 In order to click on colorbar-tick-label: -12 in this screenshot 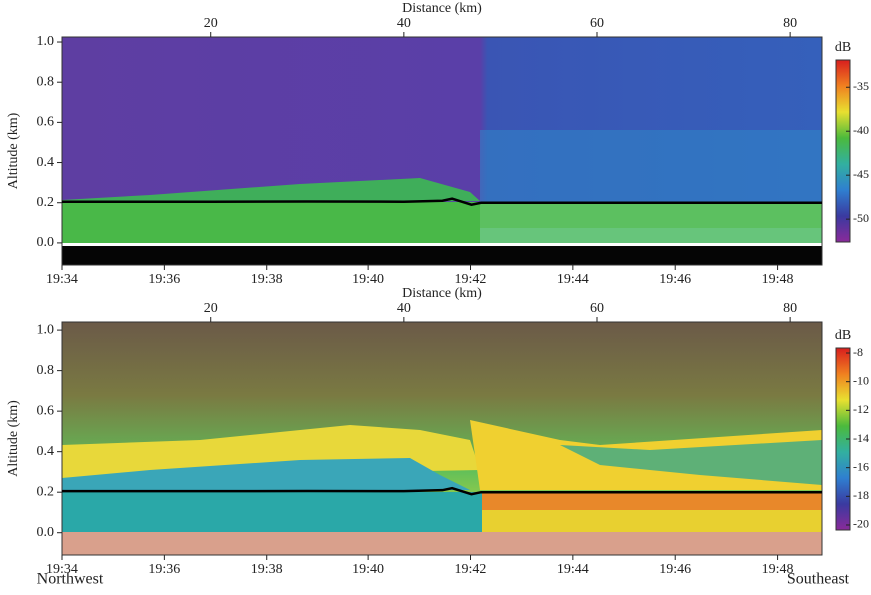, I will do `click(861, 409)`.